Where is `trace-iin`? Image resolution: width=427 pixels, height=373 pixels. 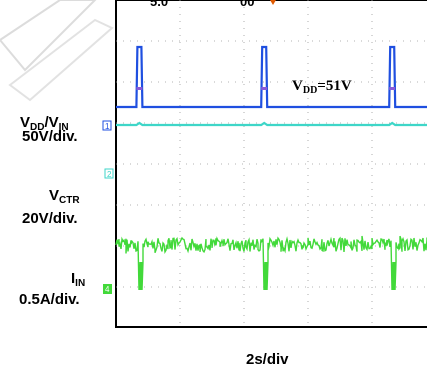 trace-iin is located at coordinates (271, 263).